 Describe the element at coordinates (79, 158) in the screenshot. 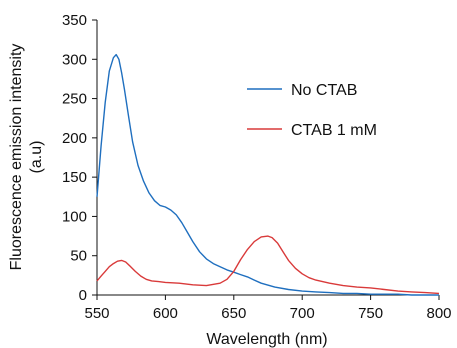

I see `y-axis-ticks: 0 50 100 150 200 250 300 350` at that location.